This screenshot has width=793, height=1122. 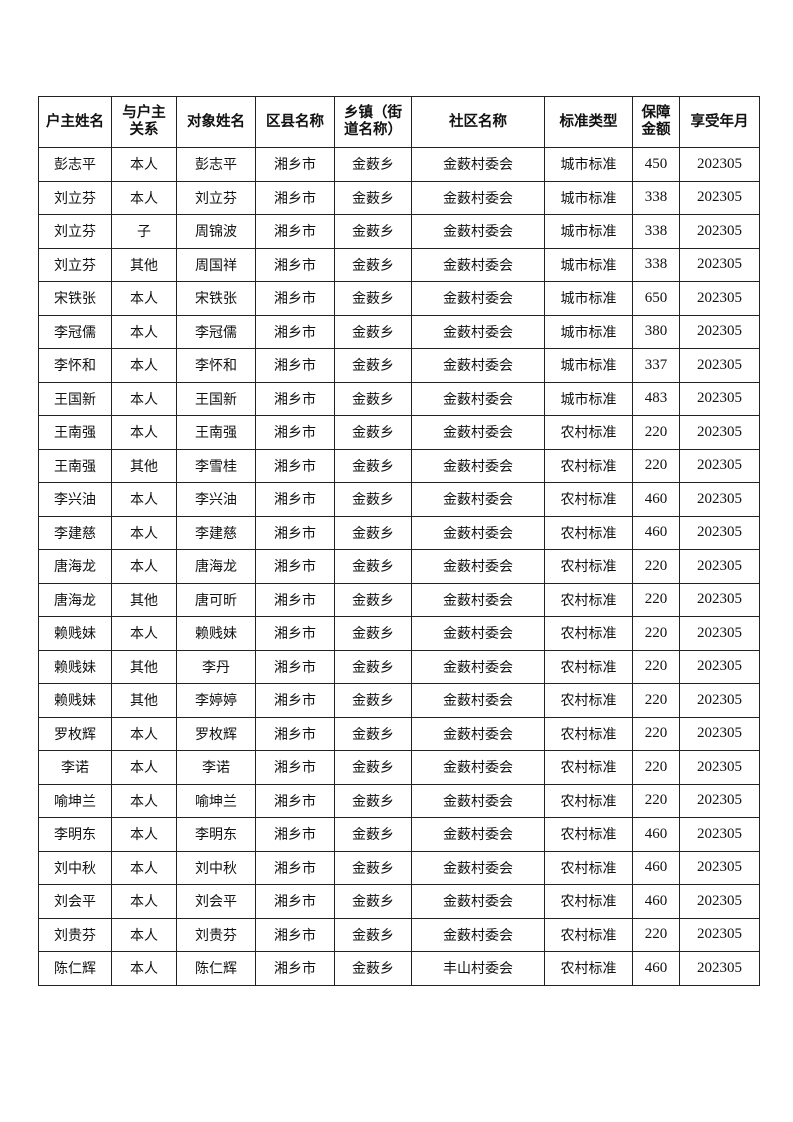 I want to click on table-row: 陈仁辉 本人 陈仁辉 湘乡市 金薮乡 丰山村委会 农村标准 460 202305, so click(x=399, y=968).